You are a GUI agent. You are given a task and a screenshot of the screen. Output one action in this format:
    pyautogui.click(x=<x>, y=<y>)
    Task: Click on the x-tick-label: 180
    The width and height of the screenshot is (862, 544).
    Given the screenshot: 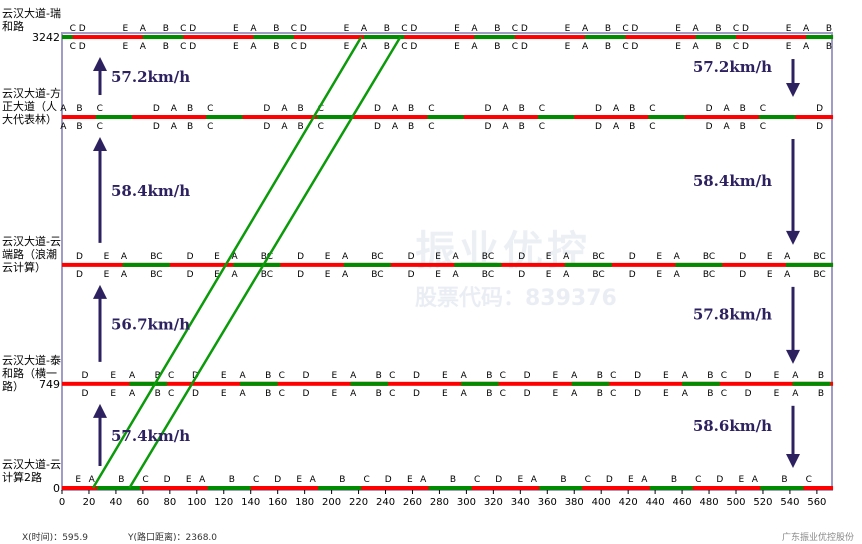 What is the action you would take?
    pyautogui.click(x=304, y=502)
    